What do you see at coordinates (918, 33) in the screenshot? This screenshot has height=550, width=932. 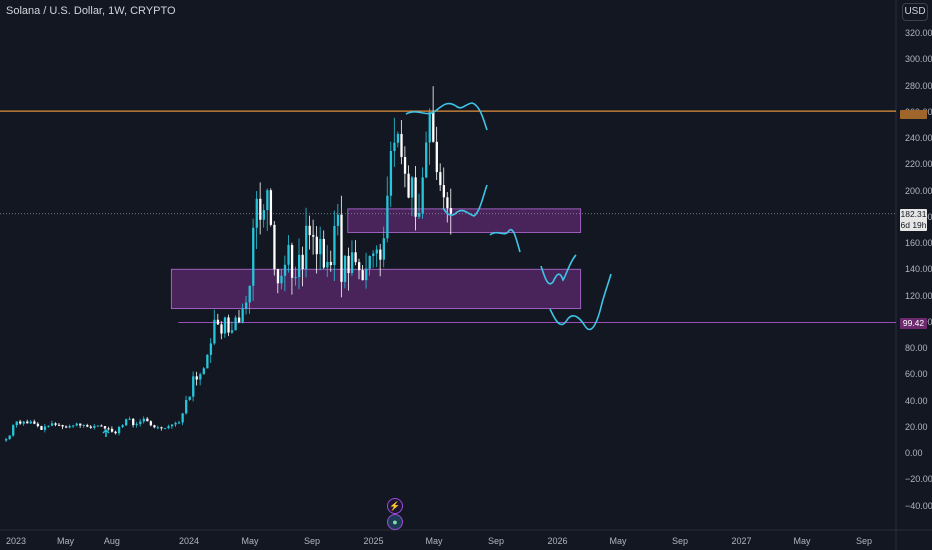 I see `price-tick-label: 320.00` at bounding box center [918, 33].